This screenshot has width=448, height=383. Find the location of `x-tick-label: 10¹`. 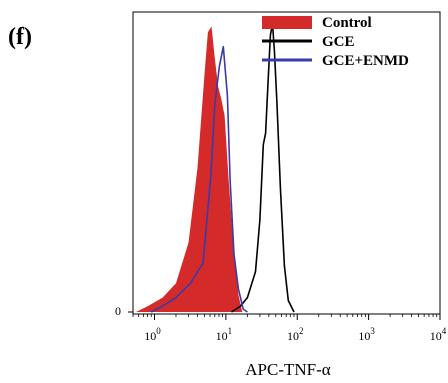

x-tick-label: 10¹ is located at coordinates (224, 334).